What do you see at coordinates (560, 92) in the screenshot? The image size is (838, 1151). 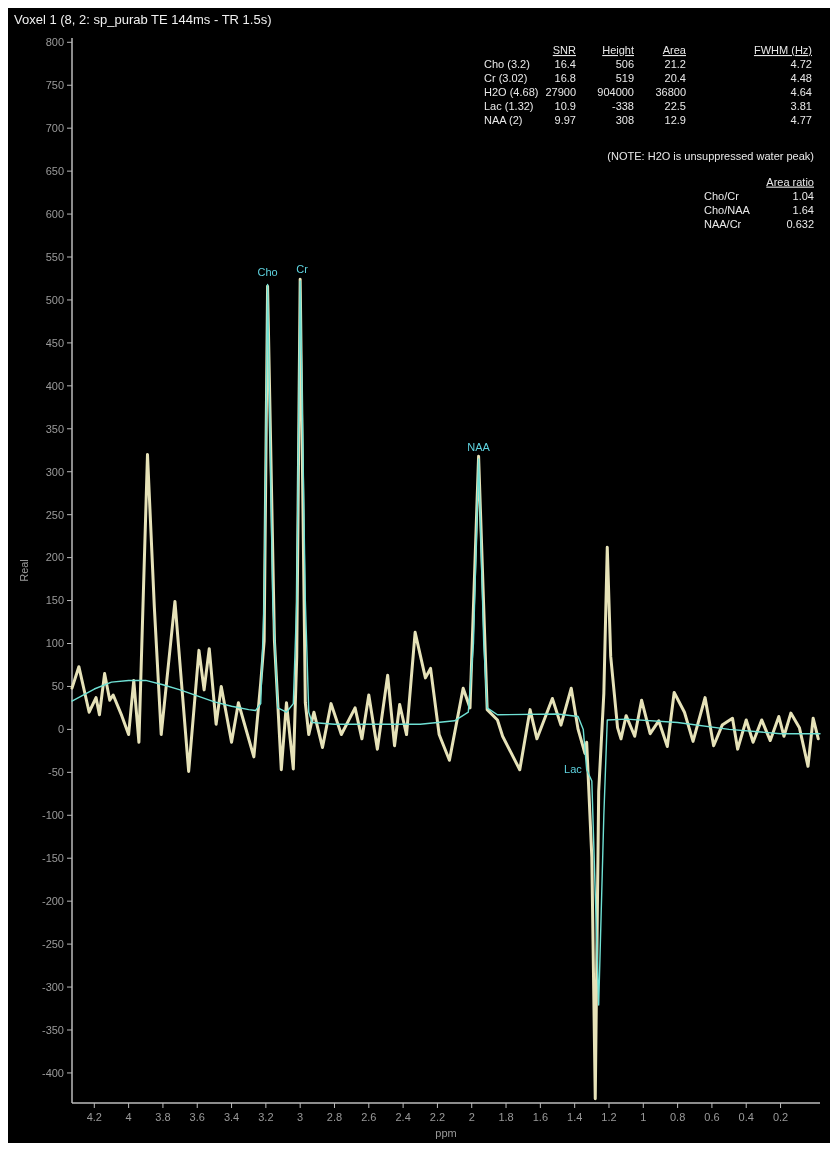 I see `annotation: 27900` at bounding box center [560, 92].